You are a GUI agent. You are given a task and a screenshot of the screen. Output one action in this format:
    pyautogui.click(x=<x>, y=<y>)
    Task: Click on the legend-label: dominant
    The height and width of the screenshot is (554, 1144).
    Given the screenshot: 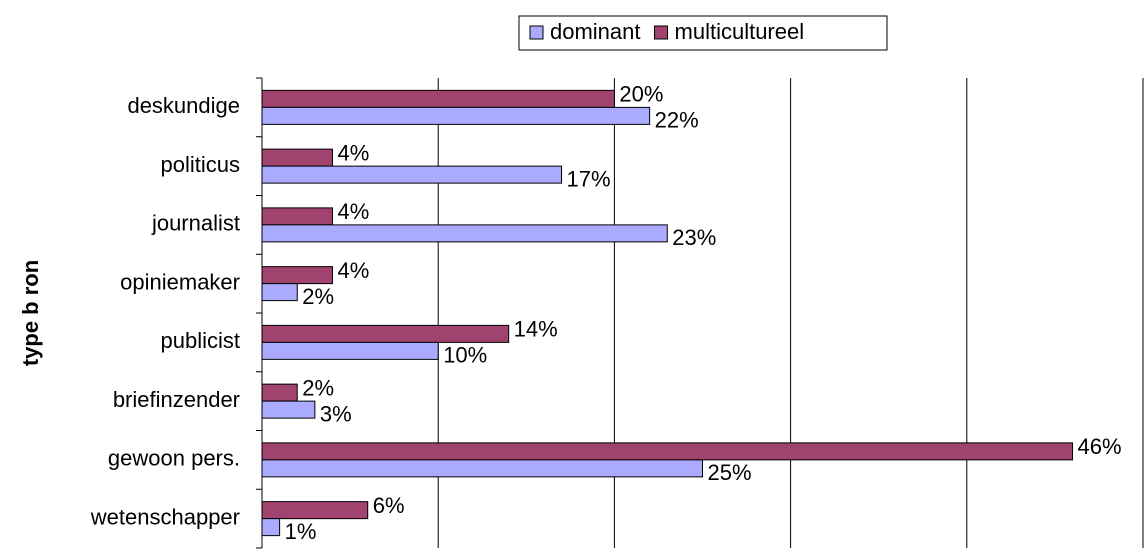 What is the action you would take?
    pyautogui.click(x=595, y=31)
    